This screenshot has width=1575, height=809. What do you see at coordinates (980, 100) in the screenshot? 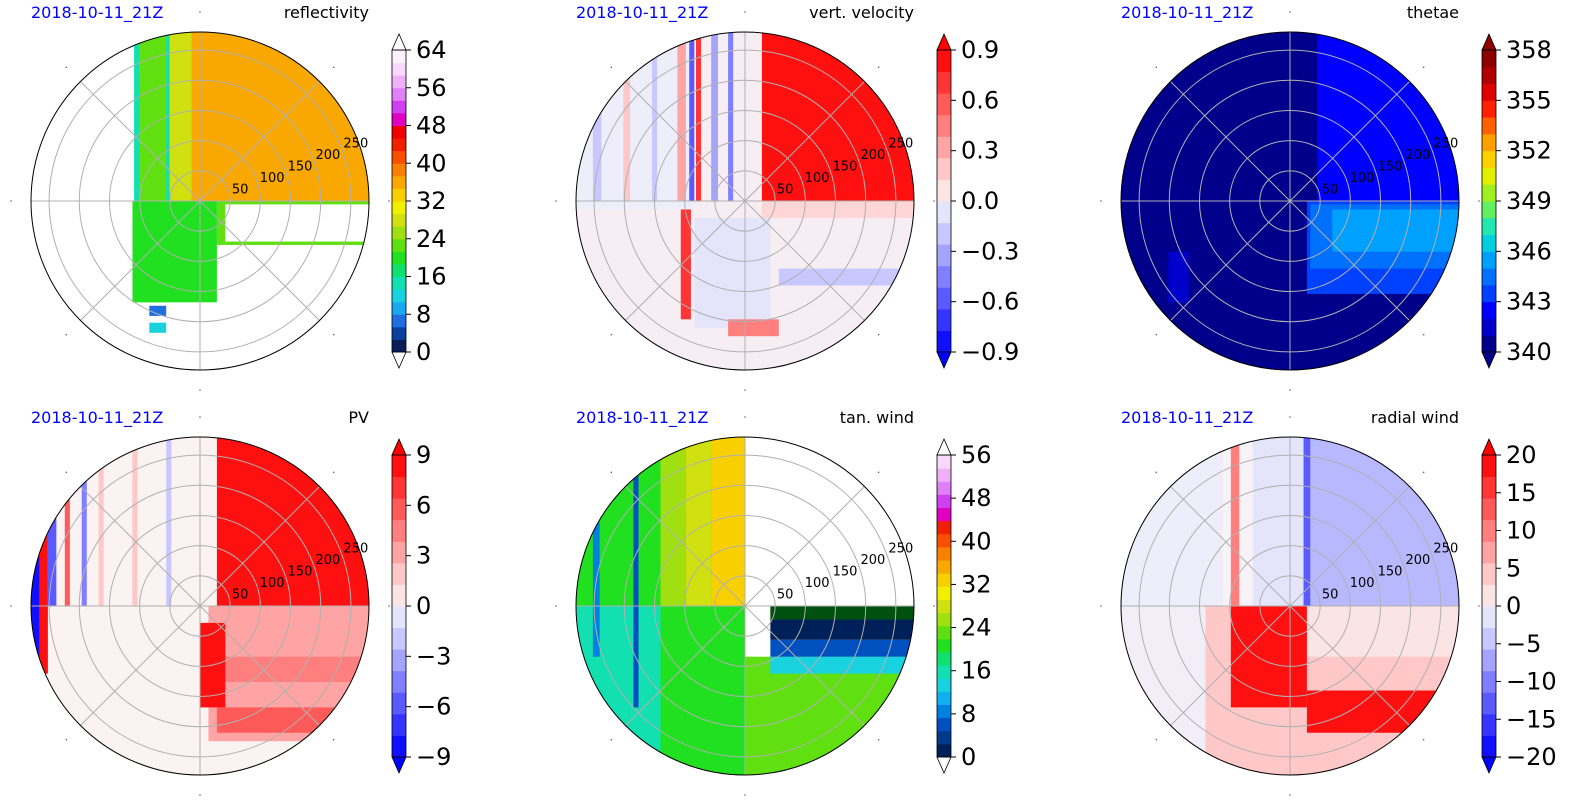
I see `colorbar-tick-label: 0.6` at bounding box center [980, 100].